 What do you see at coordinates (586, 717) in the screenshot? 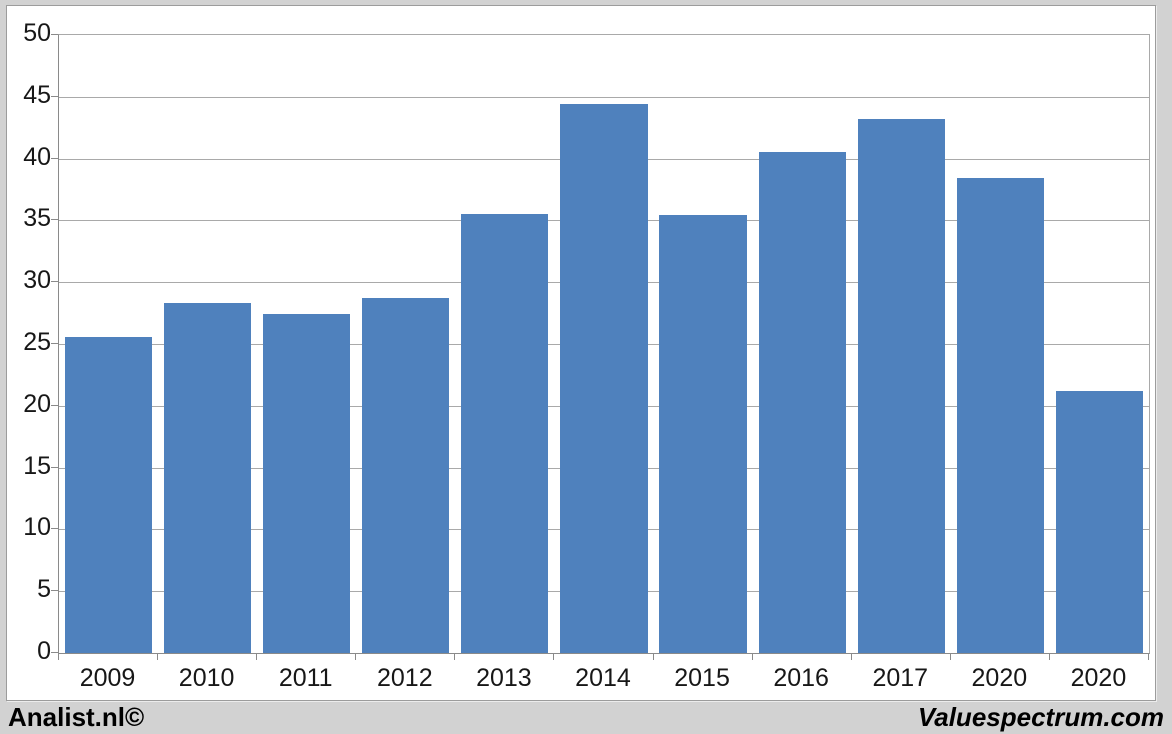
I see `footer: Analist.nl© Valuespectrum.com` at bounding box center [586, 717].